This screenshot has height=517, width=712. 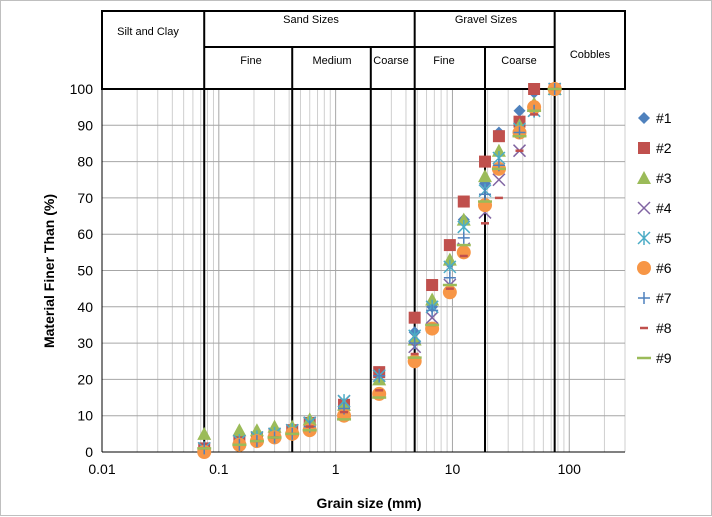 I want to click on y-tick-label: 50, so click(x=85, y=271).